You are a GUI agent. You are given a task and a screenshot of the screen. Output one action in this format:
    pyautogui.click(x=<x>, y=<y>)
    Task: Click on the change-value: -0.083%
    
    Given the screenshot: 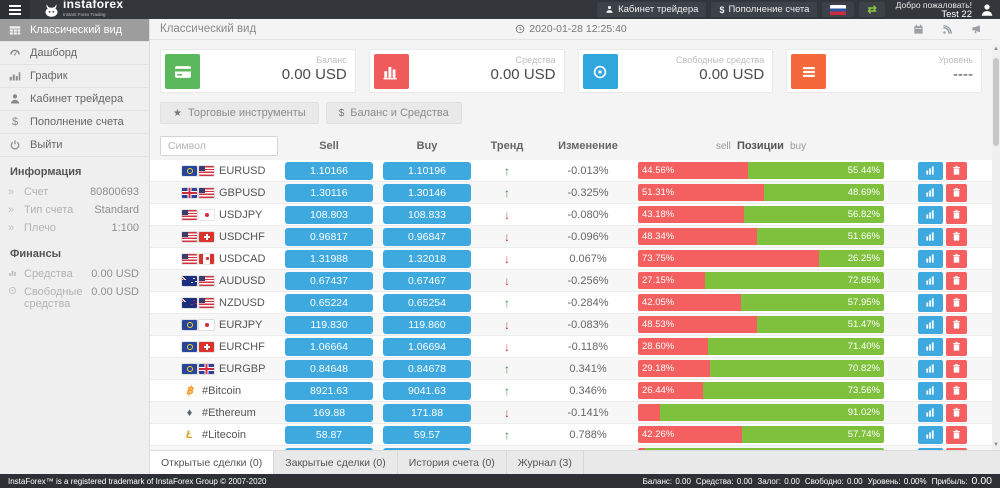 What is the action you would take?
    pyautogui.click(x=588, y=324)
    